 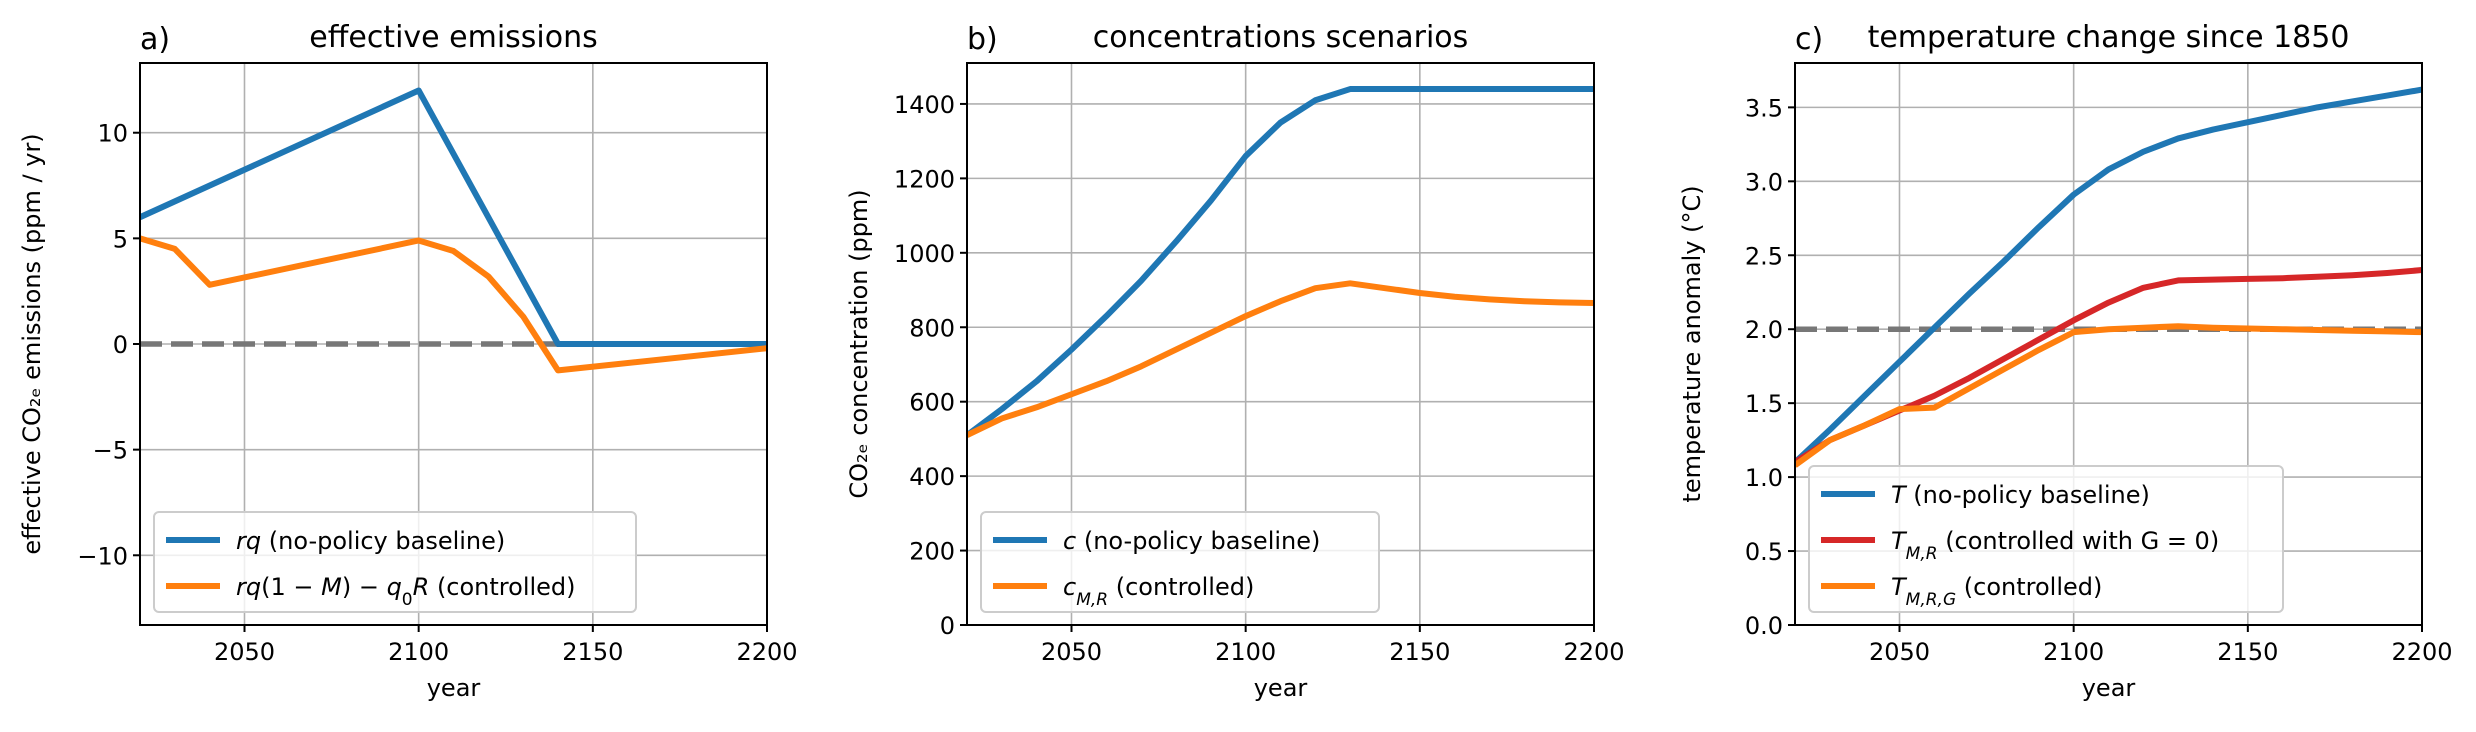 I want to click on y-tick-label: 1000, so click(x=924, y=254).